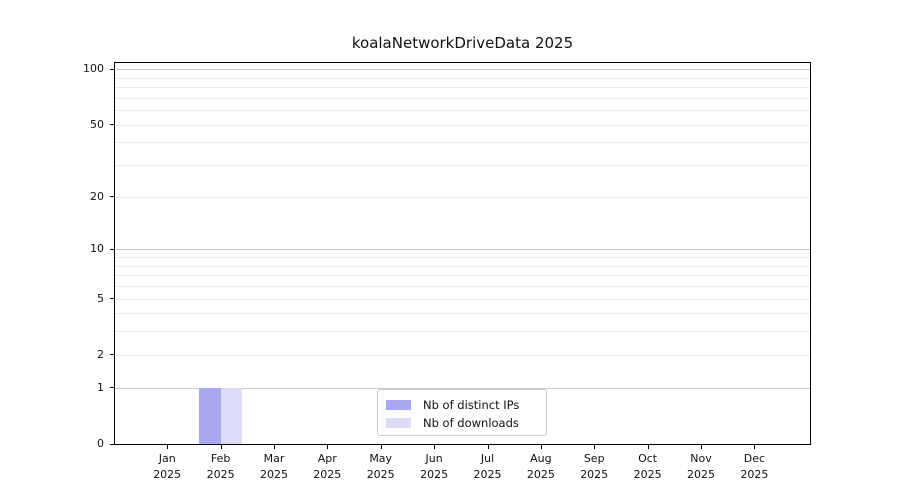 The height and width of the screenshot is (500, 900). Describe the element at coordinates (97, 249) in the screenshot. I see `y-tick-label: 10` at that location.